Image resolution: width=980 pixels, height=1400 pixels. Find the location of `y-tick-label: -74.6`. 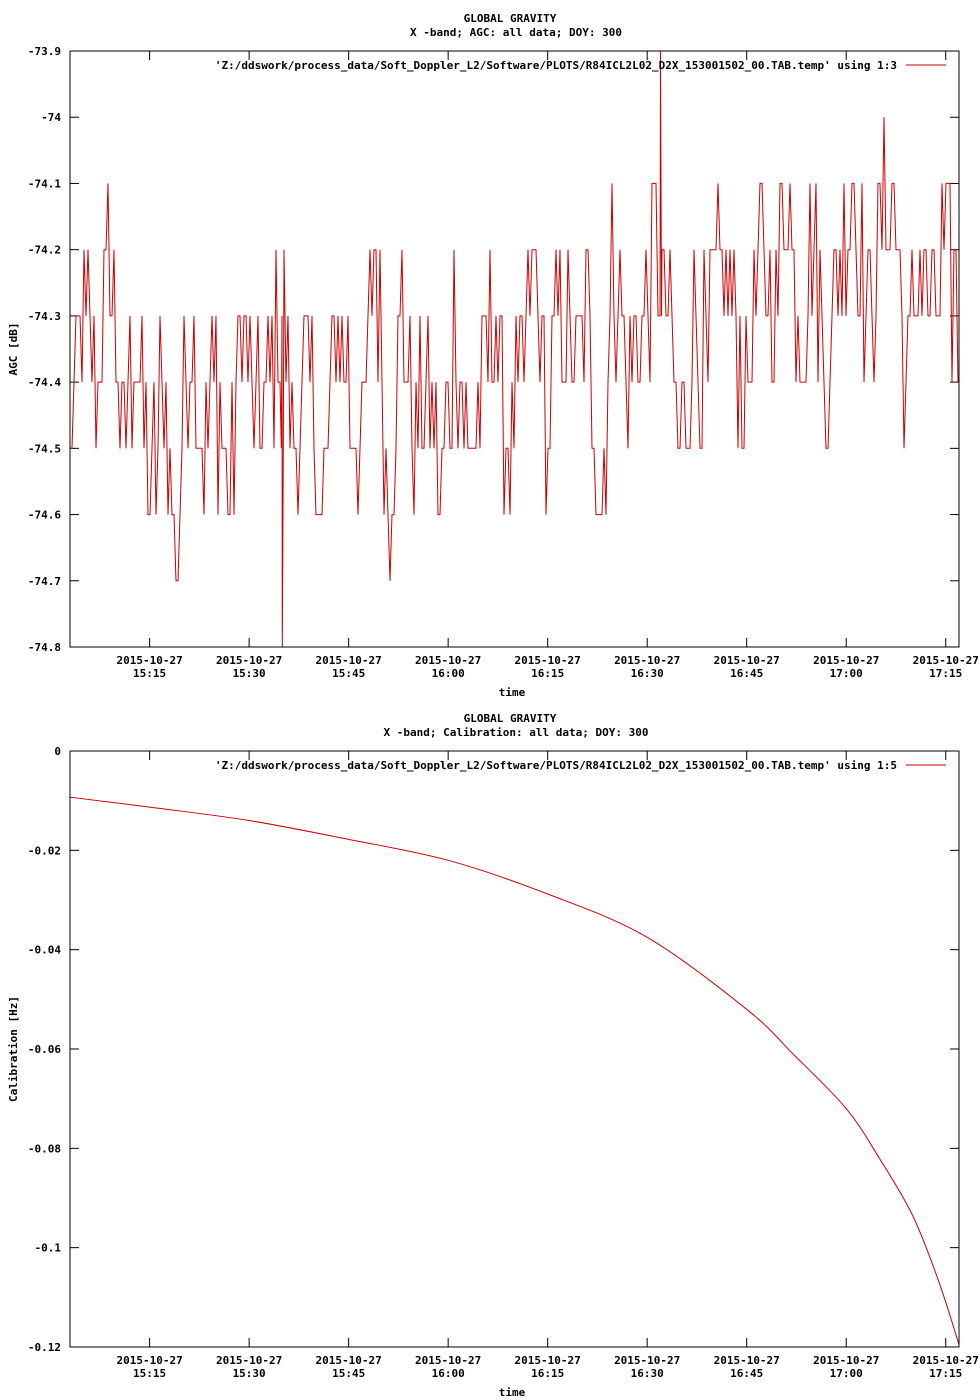

y-tick-label: -74.6 is located at coordinates (44, 515).